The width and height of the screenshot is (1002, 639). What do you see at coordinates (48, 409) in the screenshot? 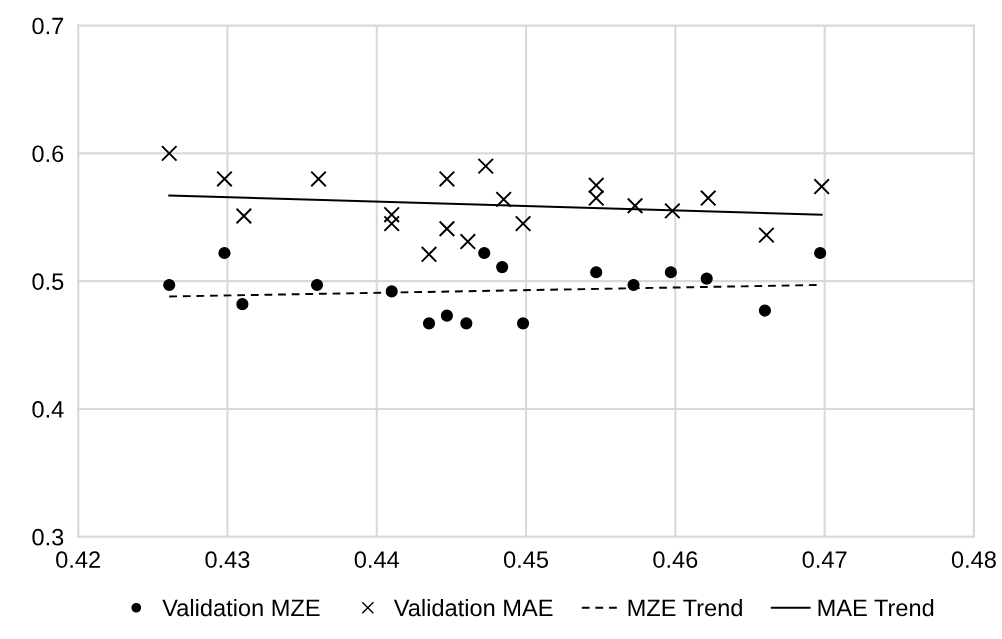
I see `y-tick-label: 0.4` at bounding box center [48, 409].